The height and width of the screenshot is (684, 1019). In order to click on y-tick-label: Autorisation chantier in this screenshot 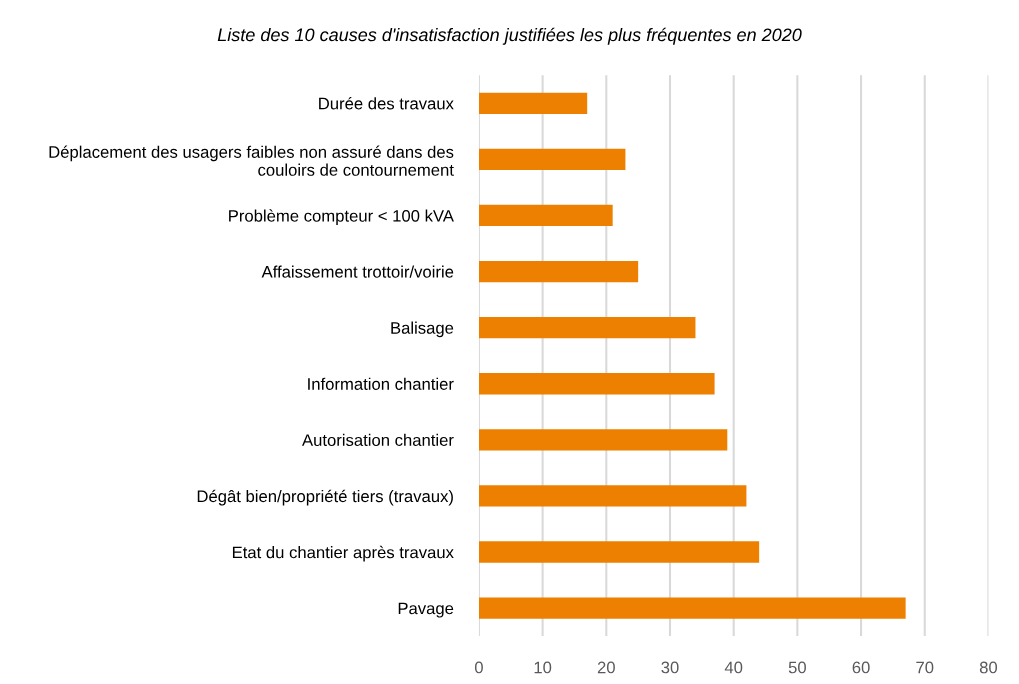, I will do `click(378, 440)`.